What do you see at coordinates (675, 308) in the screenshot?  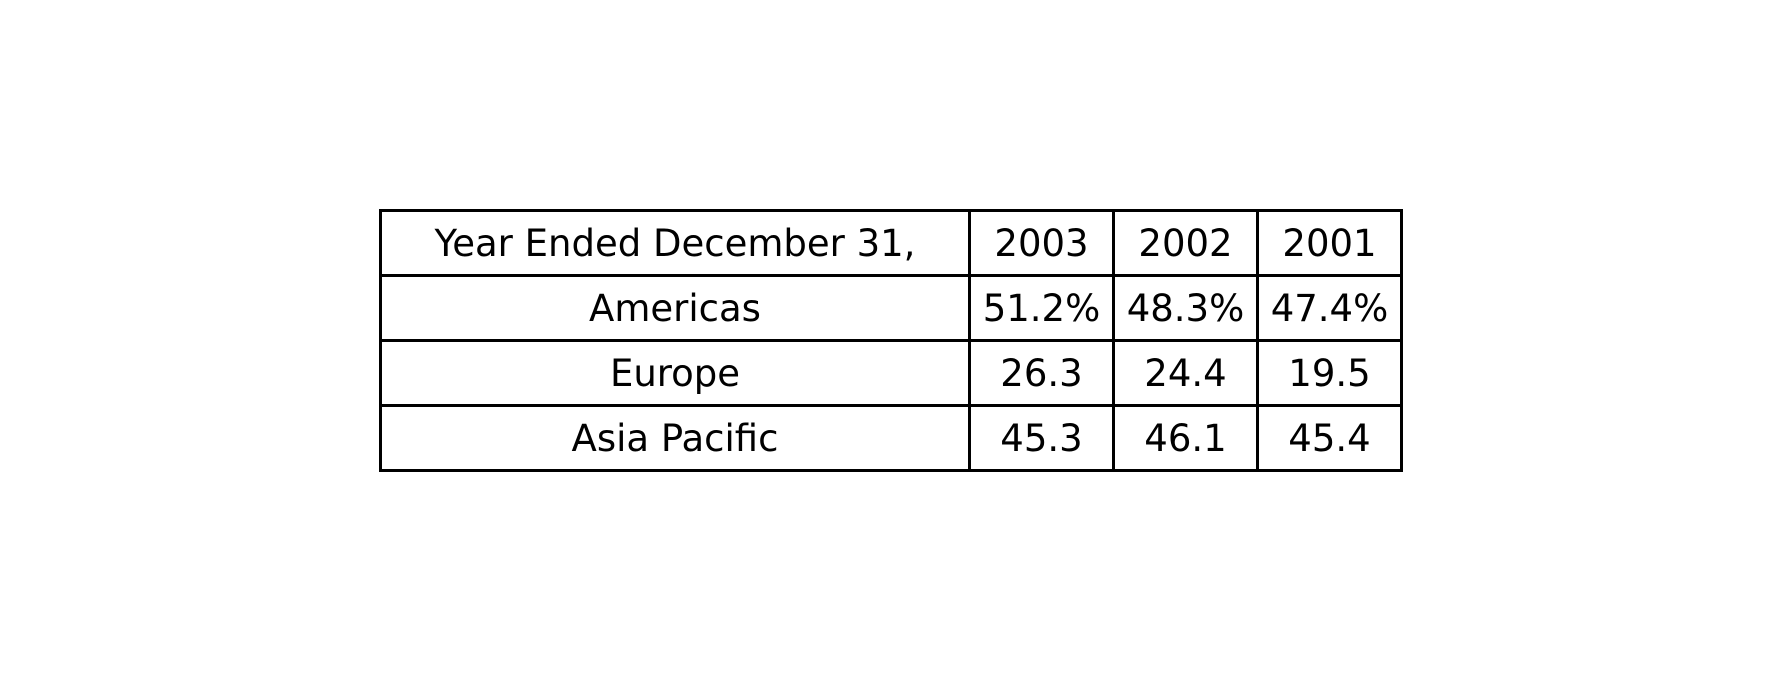 I see `row-label-americas: Americas` at bounding box center [675, 308].